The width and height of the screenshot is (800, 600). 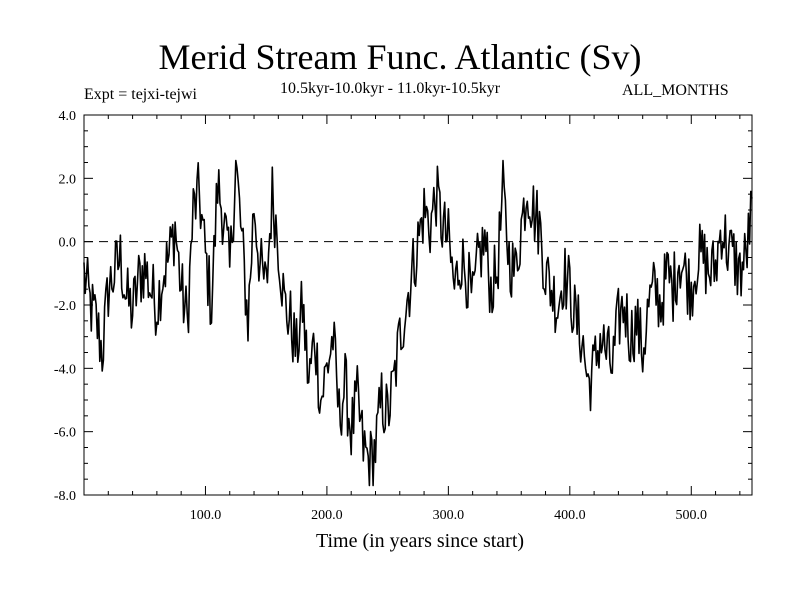 I want to click on x-tick-label: 400.0, so click(x=570, y=515).